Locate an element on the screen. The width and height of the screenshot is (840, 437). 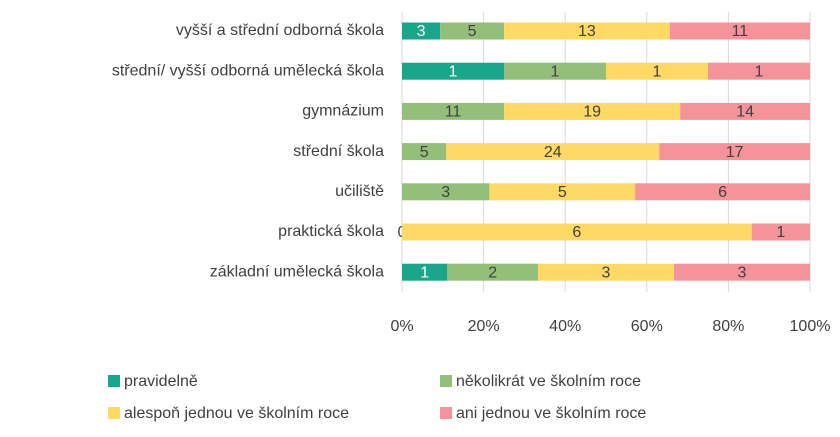
data-label: 19 is located at coordinates (592, 112).